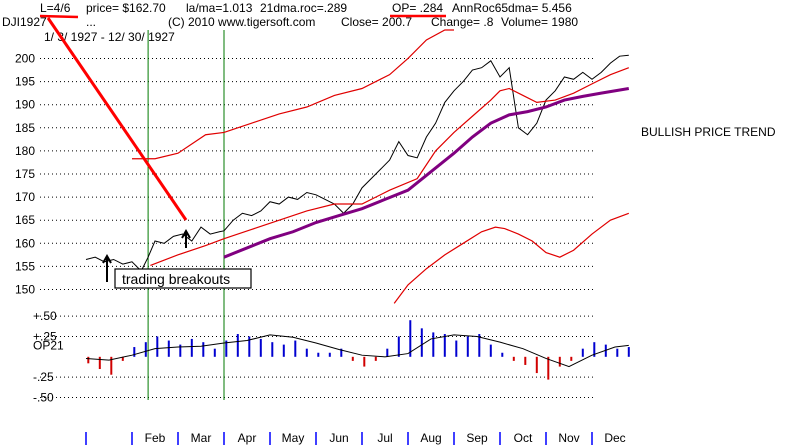  Describe the element at coordinates (59, 16) in the screenshot. I see `lval-underline` at that location.